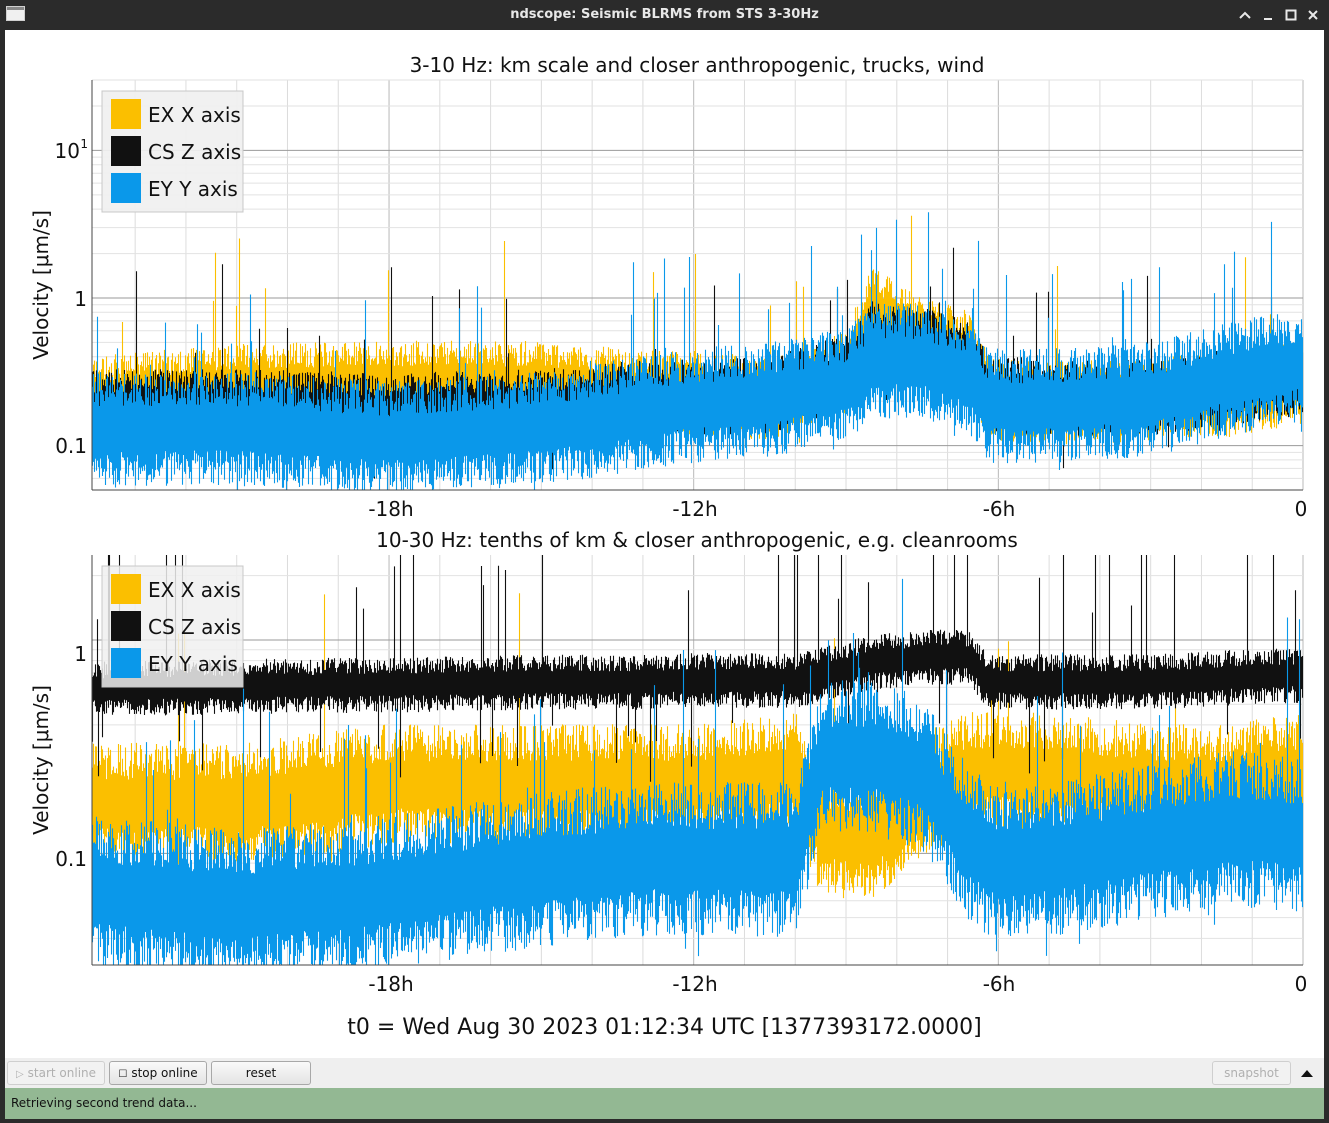  I want to click on plot1-xtick-label: -6h, so click(999, 509).